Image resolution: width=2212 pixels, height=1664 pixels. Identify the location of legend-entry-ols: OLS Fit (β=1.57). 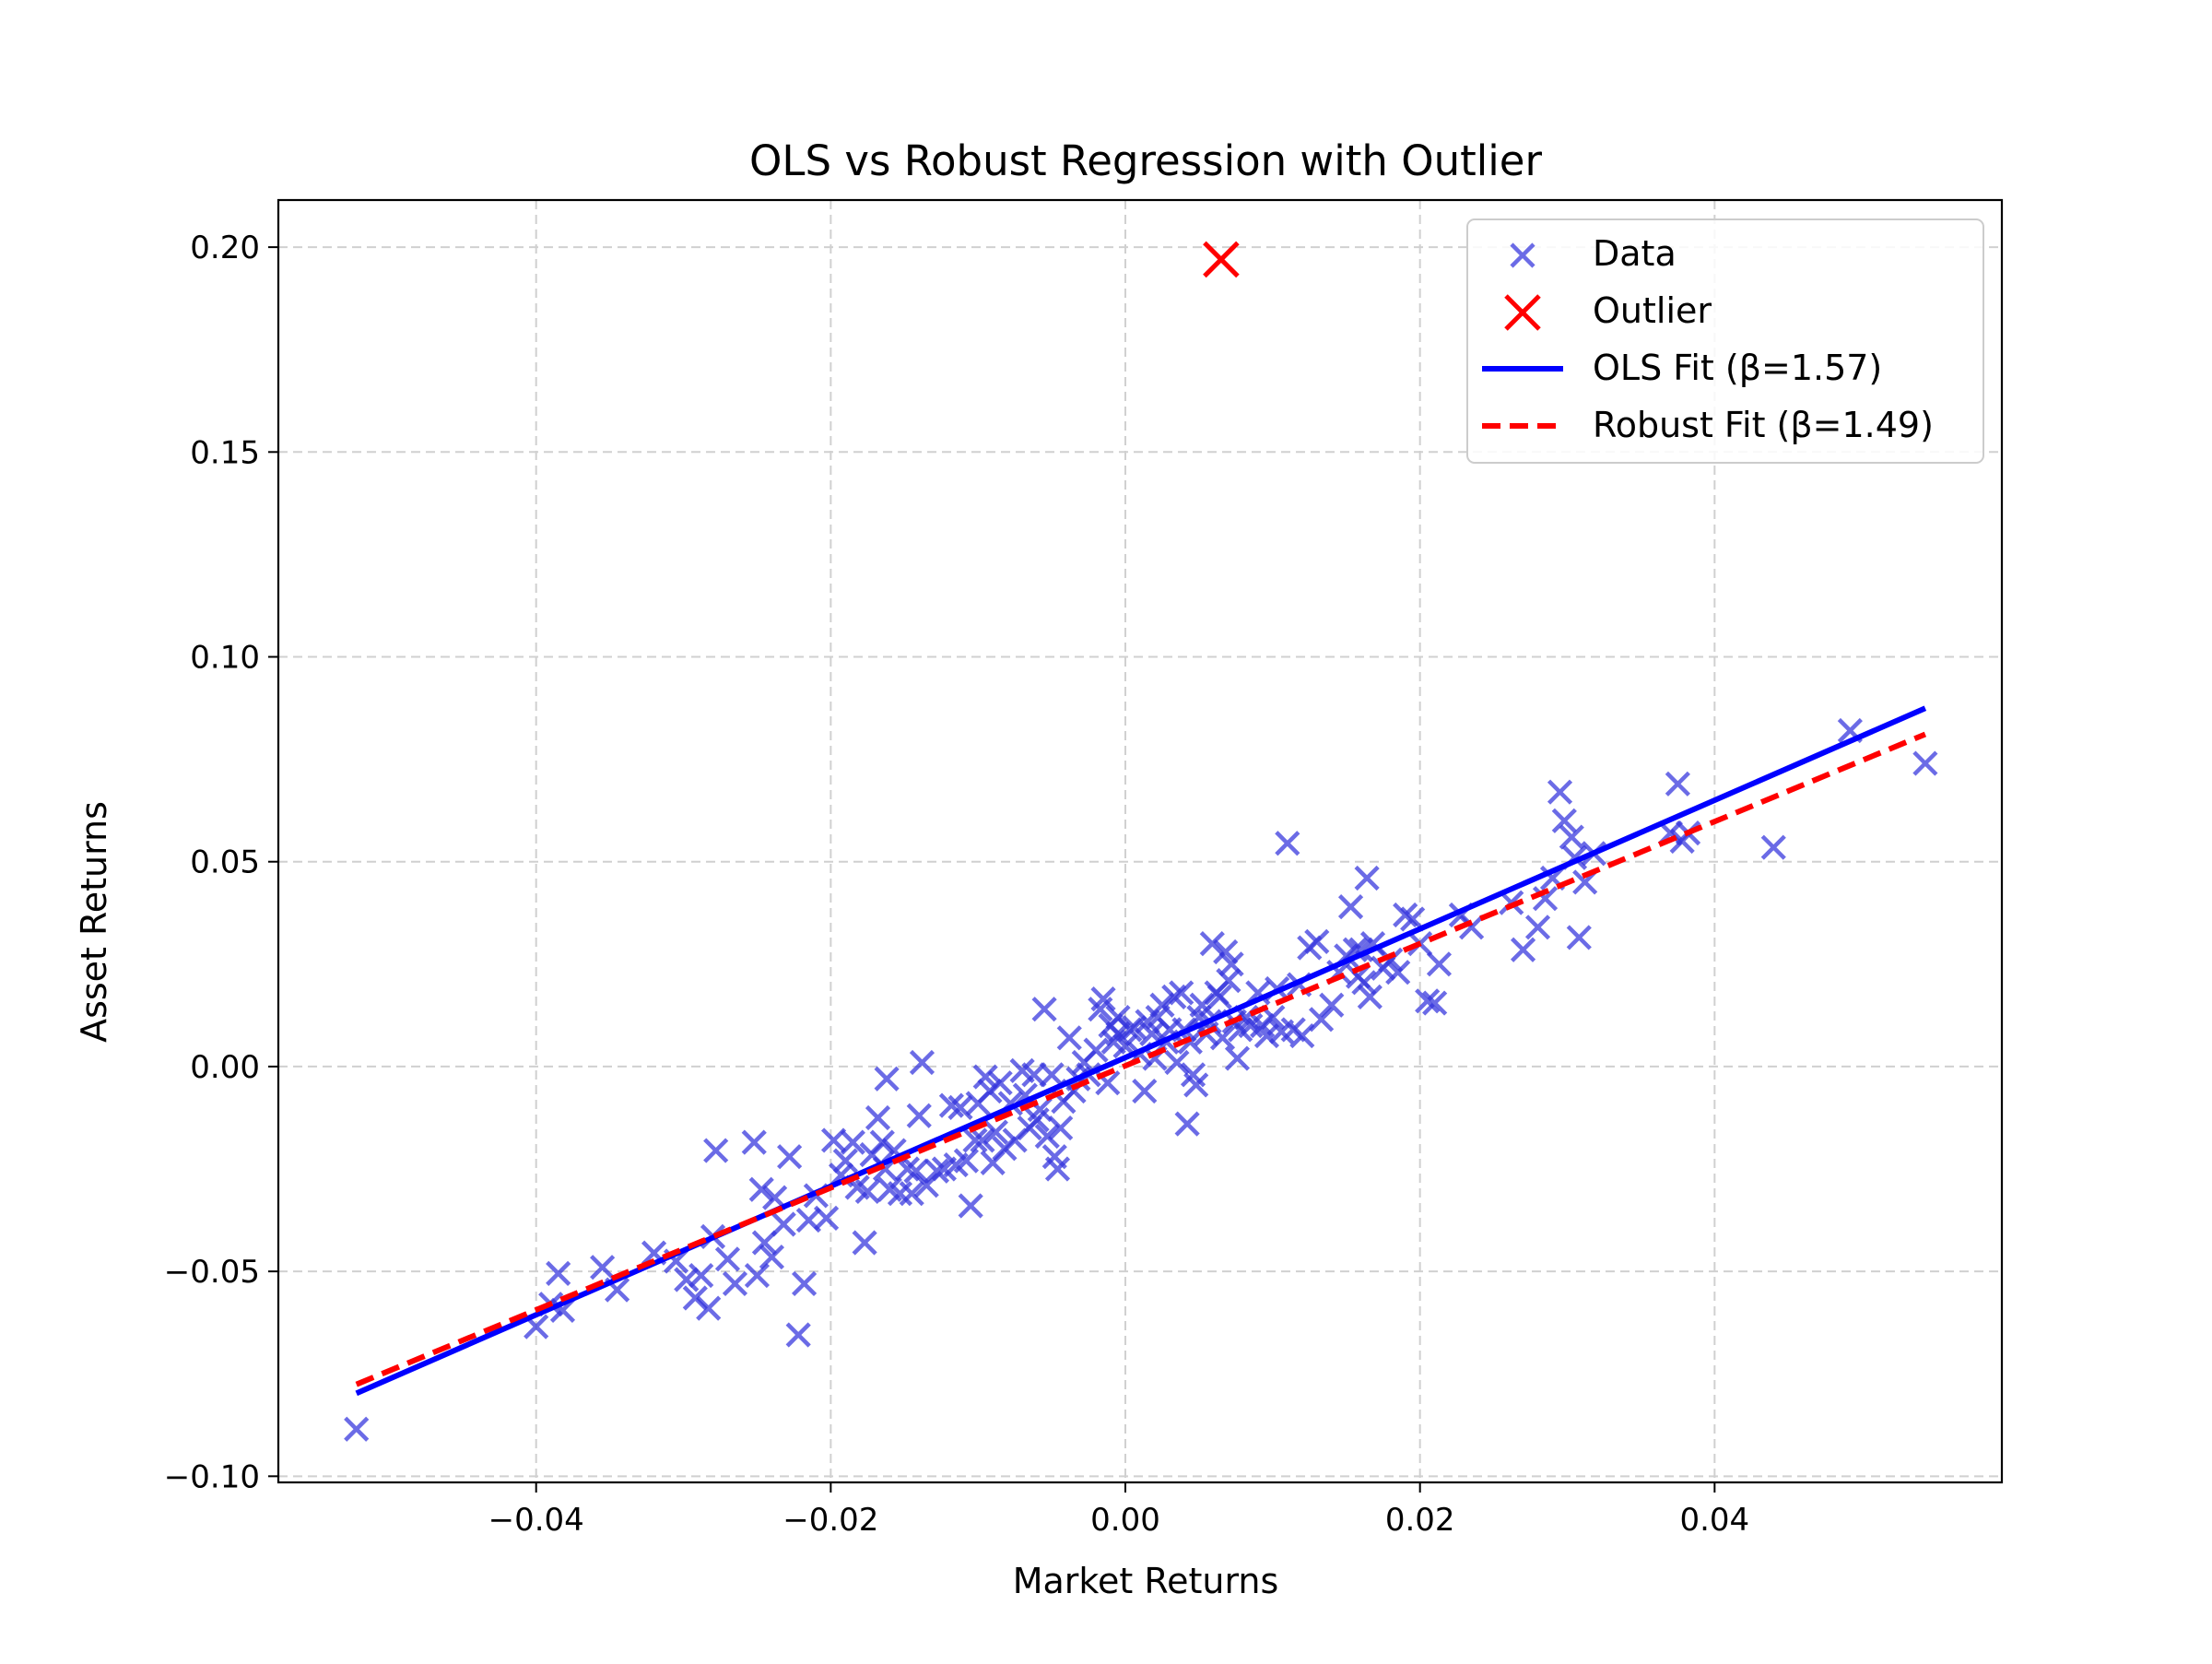
(1682, 368).